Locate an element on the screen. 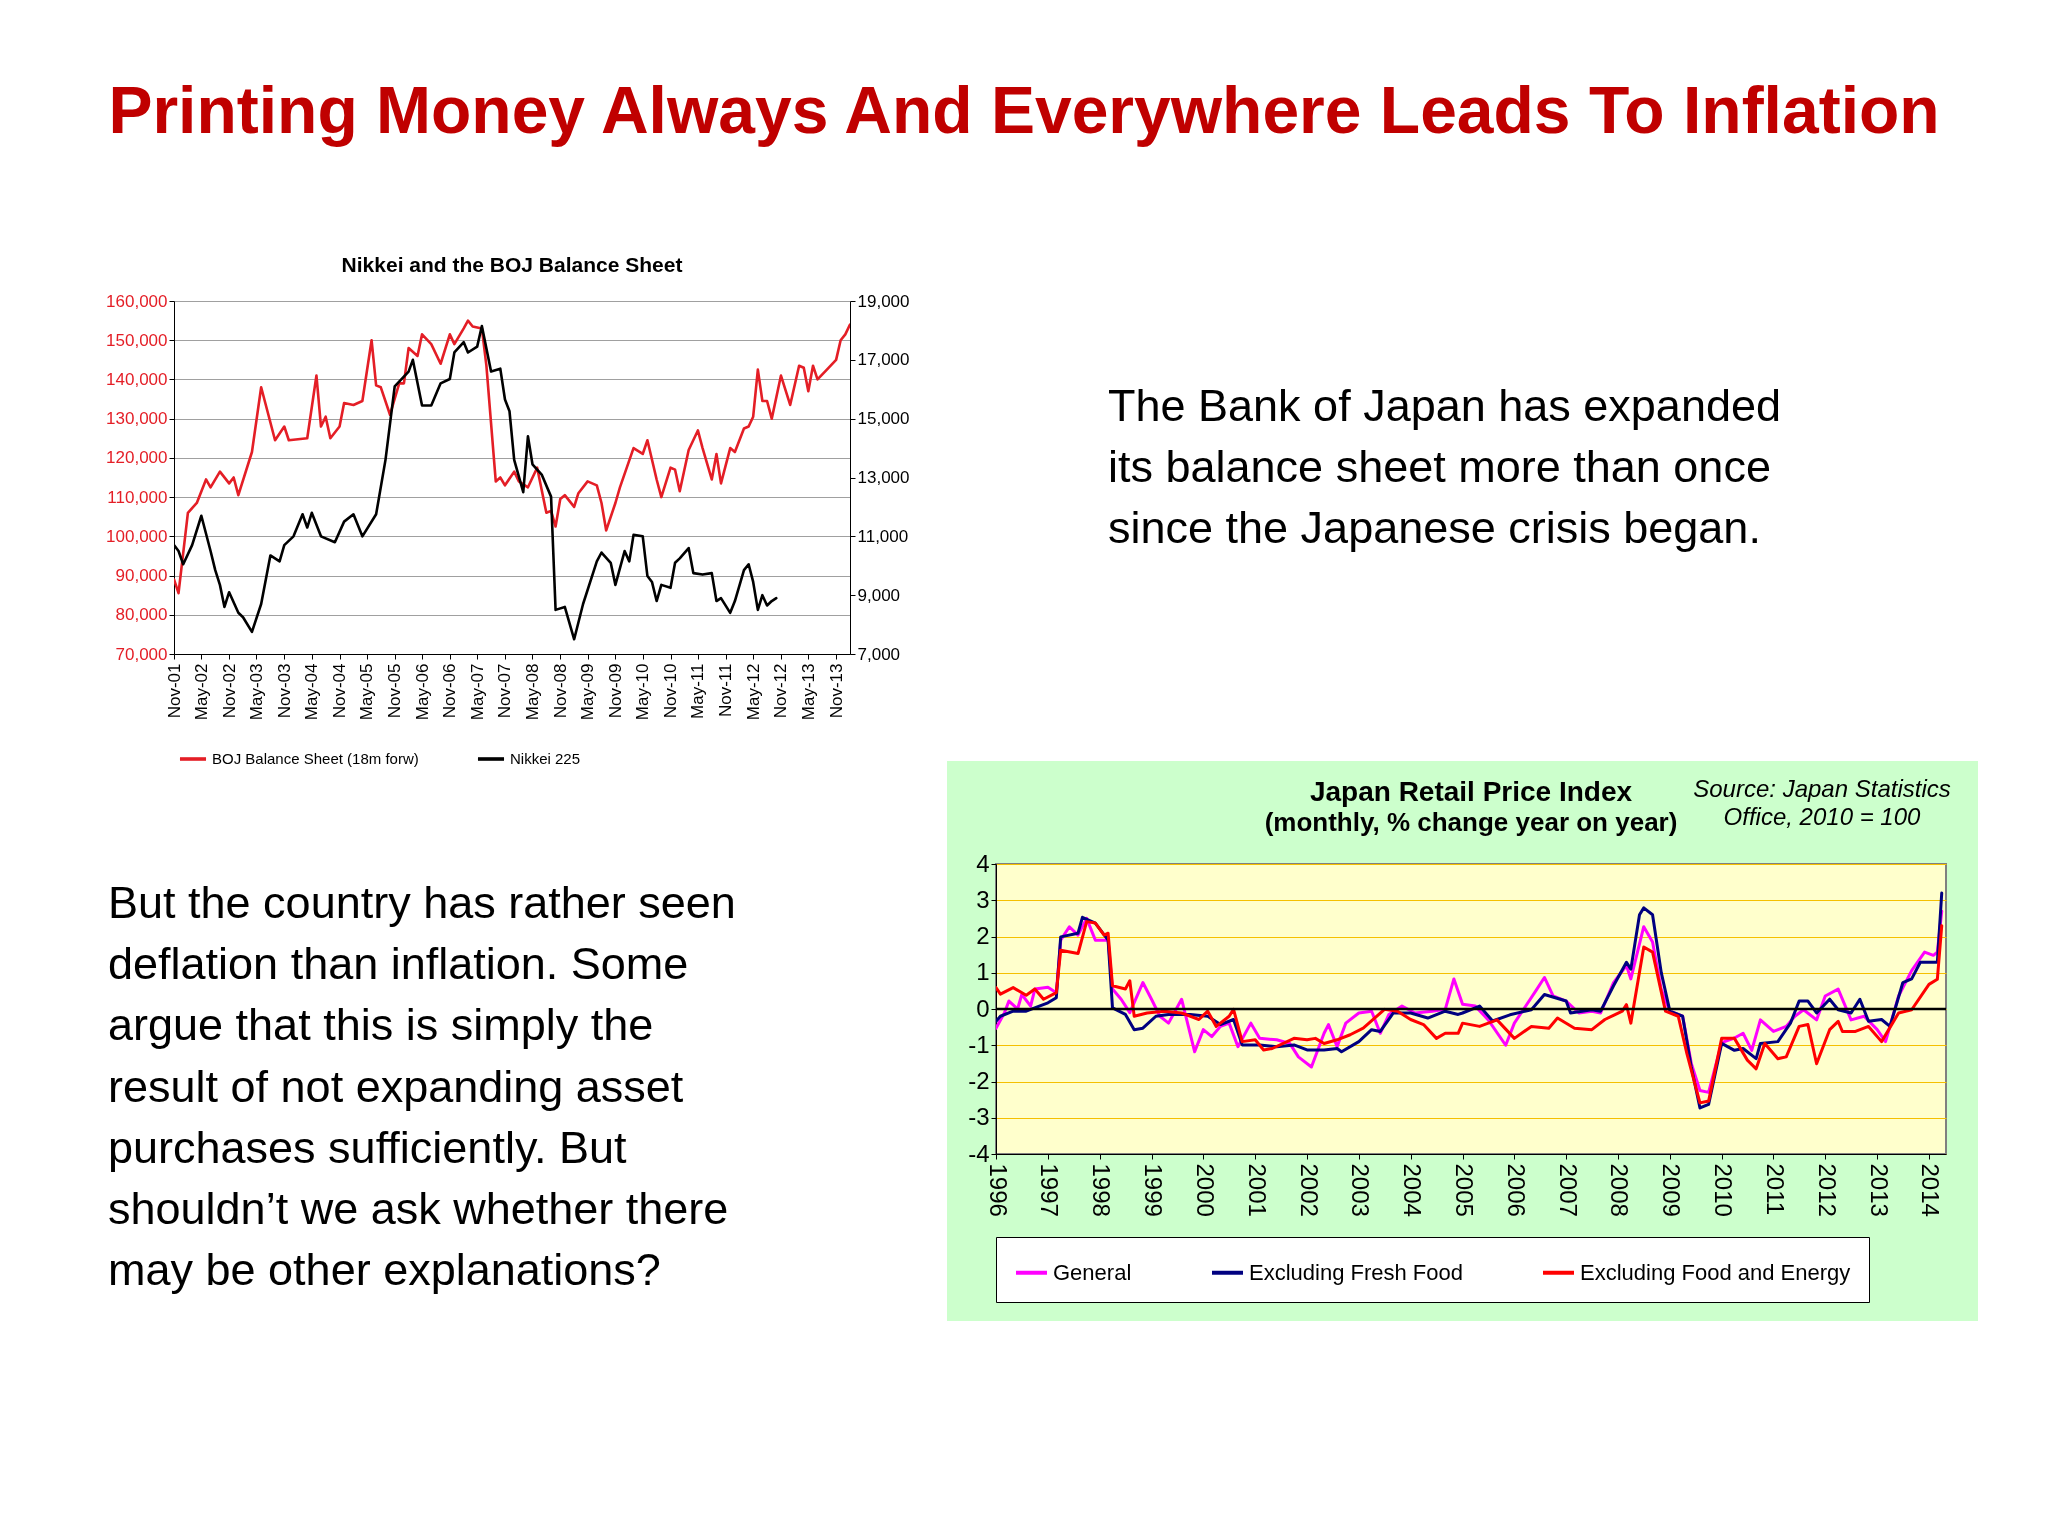  x-tick-label: 2011 is located at coordinates (1775, 1189).